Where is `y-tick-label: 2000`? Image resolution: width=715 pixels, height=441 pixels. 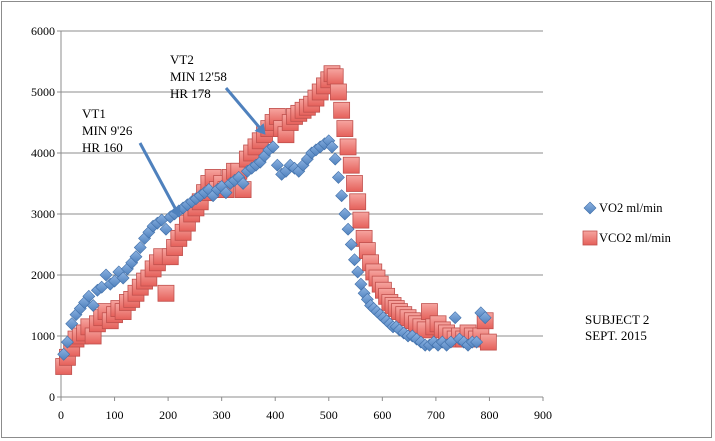 y-tick-label: 2000 is located at coordinates (43, 275).